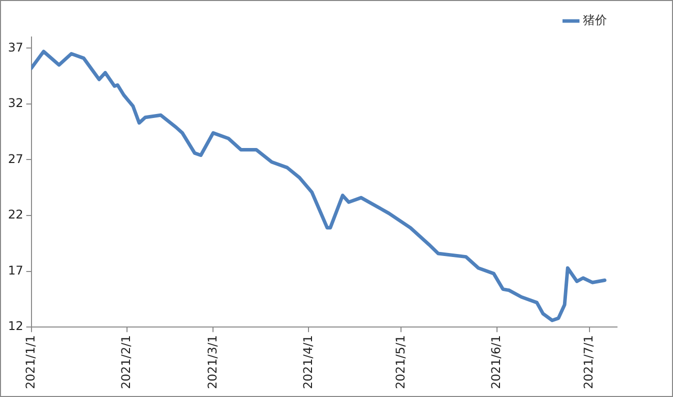  What do you see at coordinates (495, 362) in the screenshot?
I see `x-tick-label: 2021/6/1` at bounding box center [495, 362].